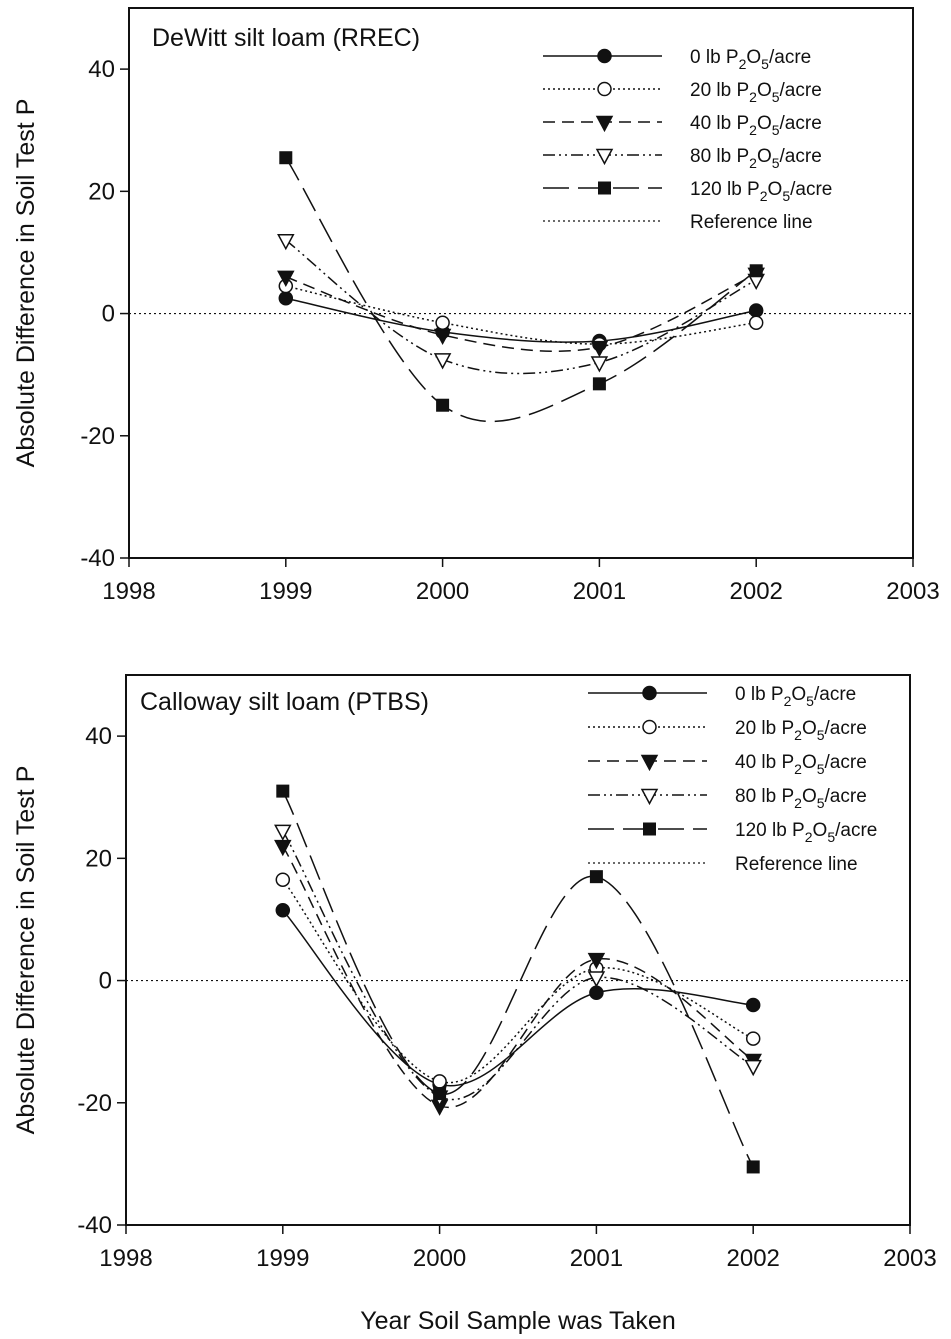 The width and height of the screenshot is (951, 1339). Describe the element at coordinates (286, 38) in the screenshot. I see `panel-title: DeWitt silt loam (RREC)` at that location.